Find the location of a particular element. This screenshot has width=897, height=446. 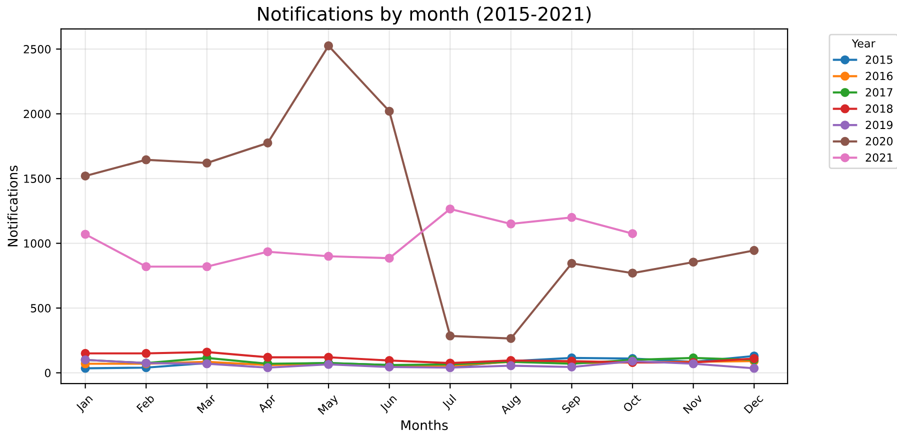

y-axis-title: Notifications is located at coordinates (12, 206).